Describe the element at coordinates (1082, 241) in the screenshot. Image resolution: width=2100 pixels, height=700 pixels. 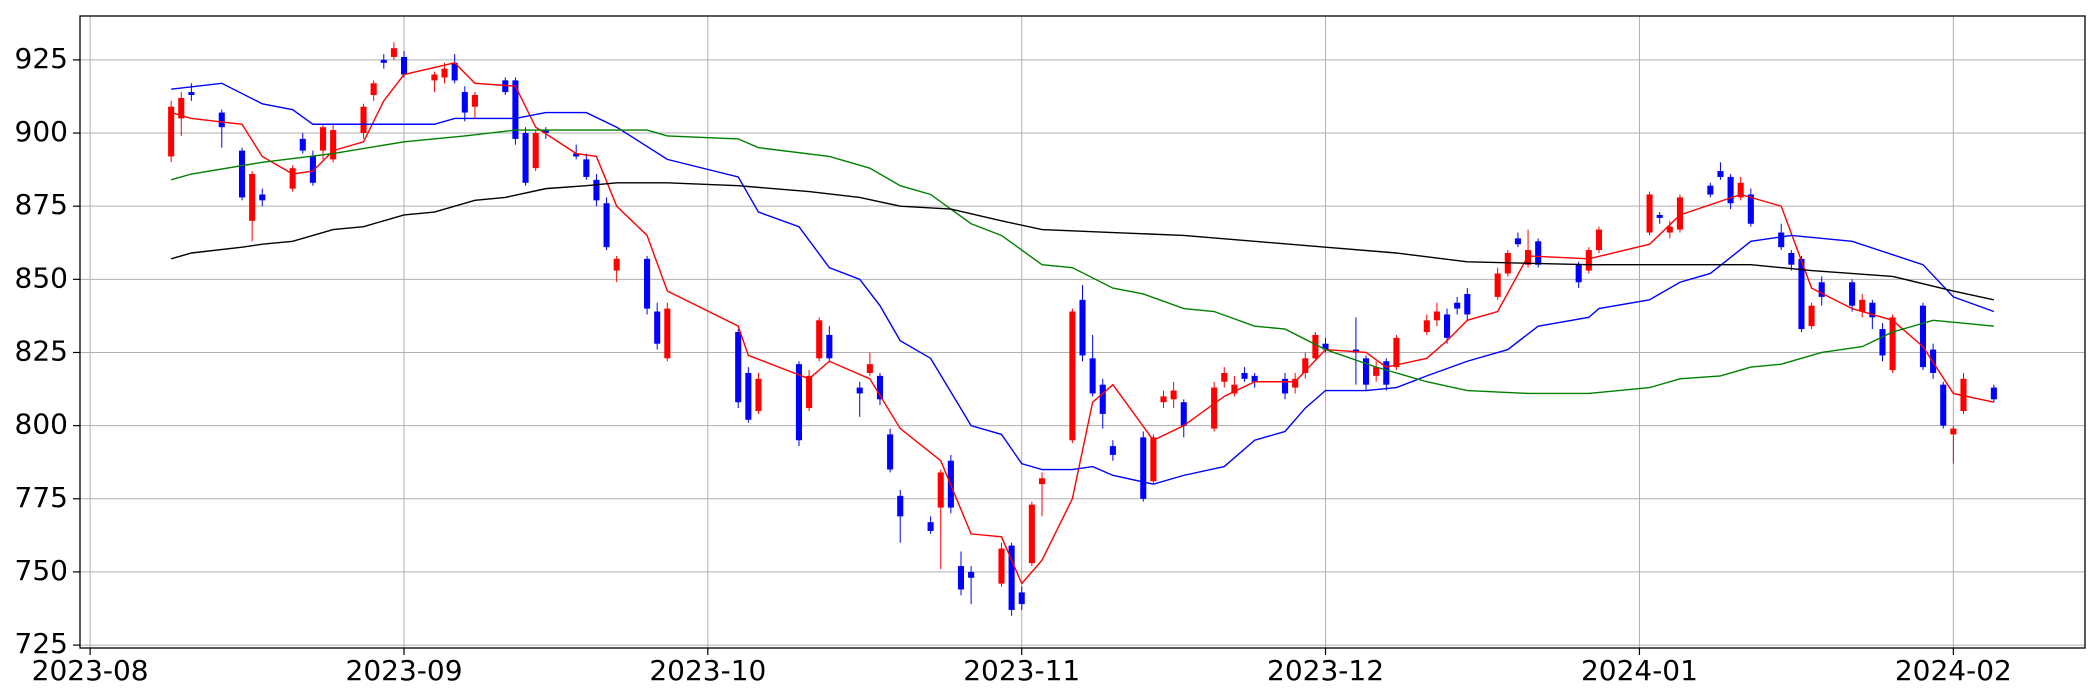
I see `indicator-line` at that location.